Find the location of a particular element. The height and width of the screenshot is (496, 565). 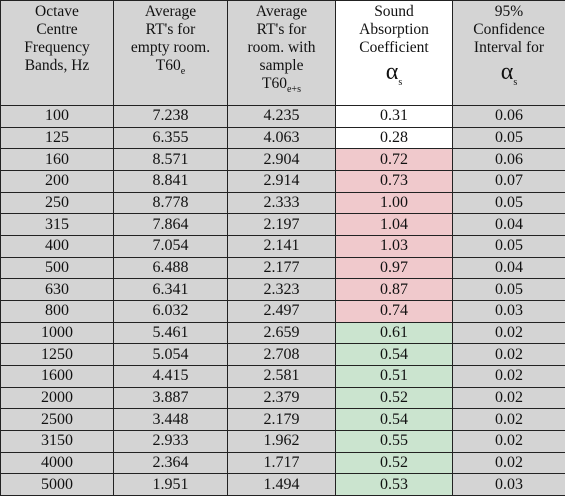

cell-rt-sample: 1.494 is located at coordinates (281, 484).